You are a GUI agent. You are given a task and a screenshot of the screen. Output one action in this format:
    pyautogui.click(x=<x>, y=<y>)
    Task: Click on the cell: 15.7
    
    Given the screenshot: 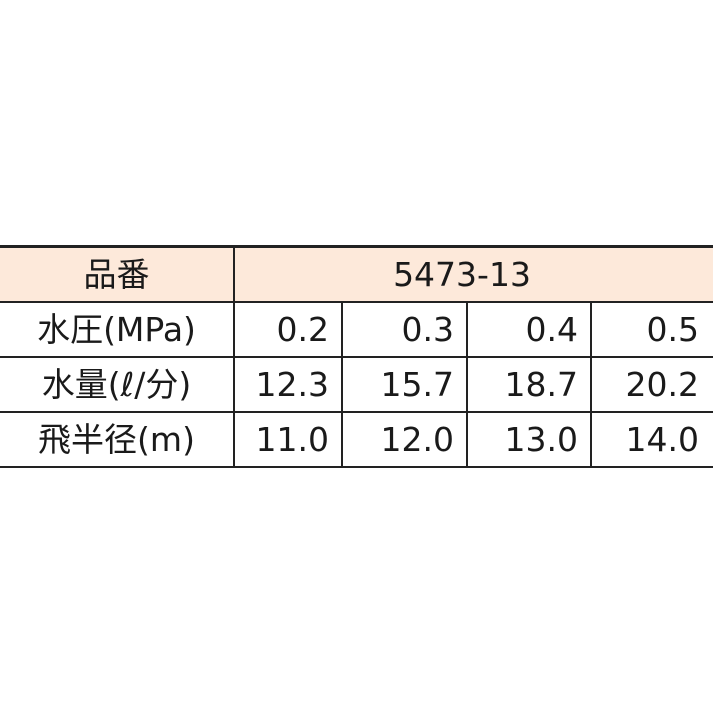 What is the action you would take?
    pyautogui.click(x=404, y=384)
    